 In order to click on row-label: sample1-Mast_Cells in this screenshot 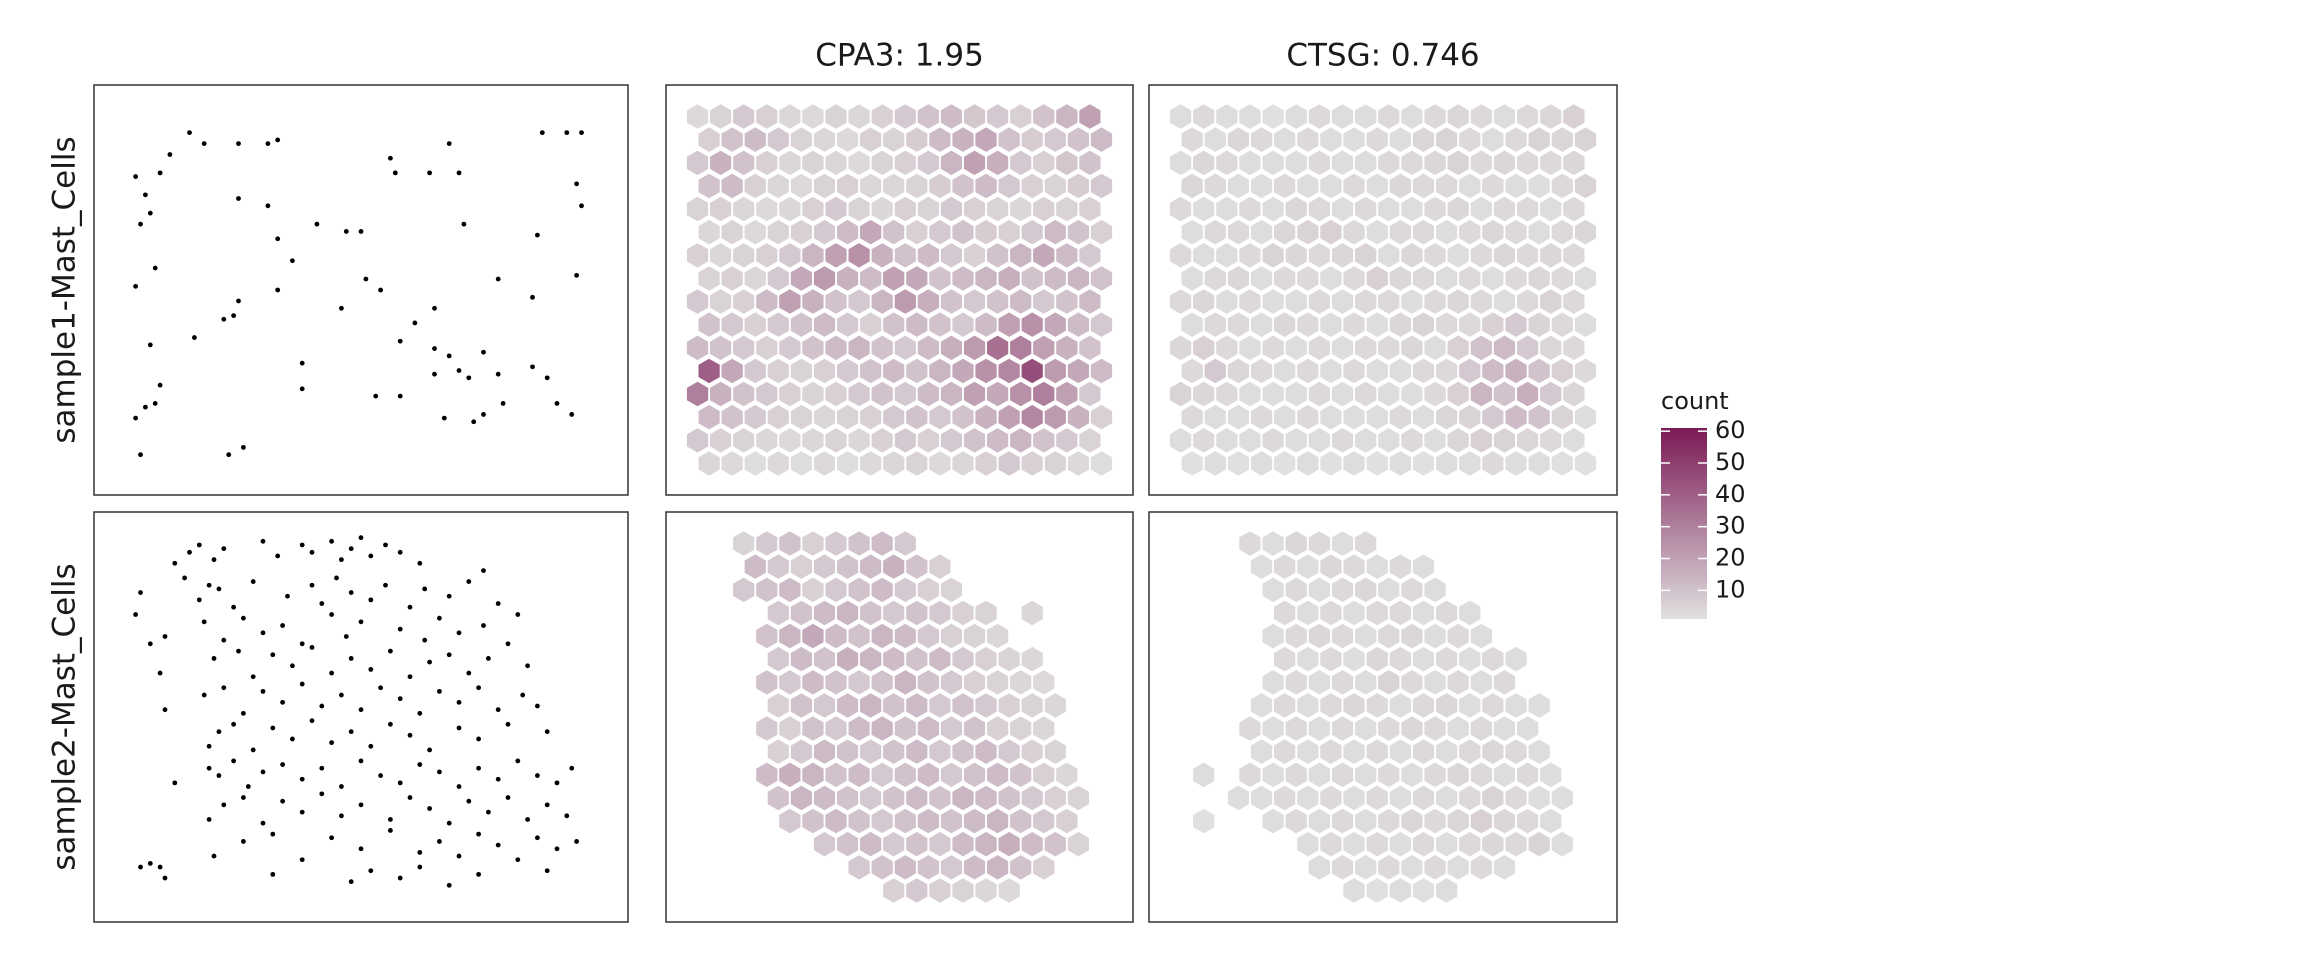, I will do `click(65, 289)`.